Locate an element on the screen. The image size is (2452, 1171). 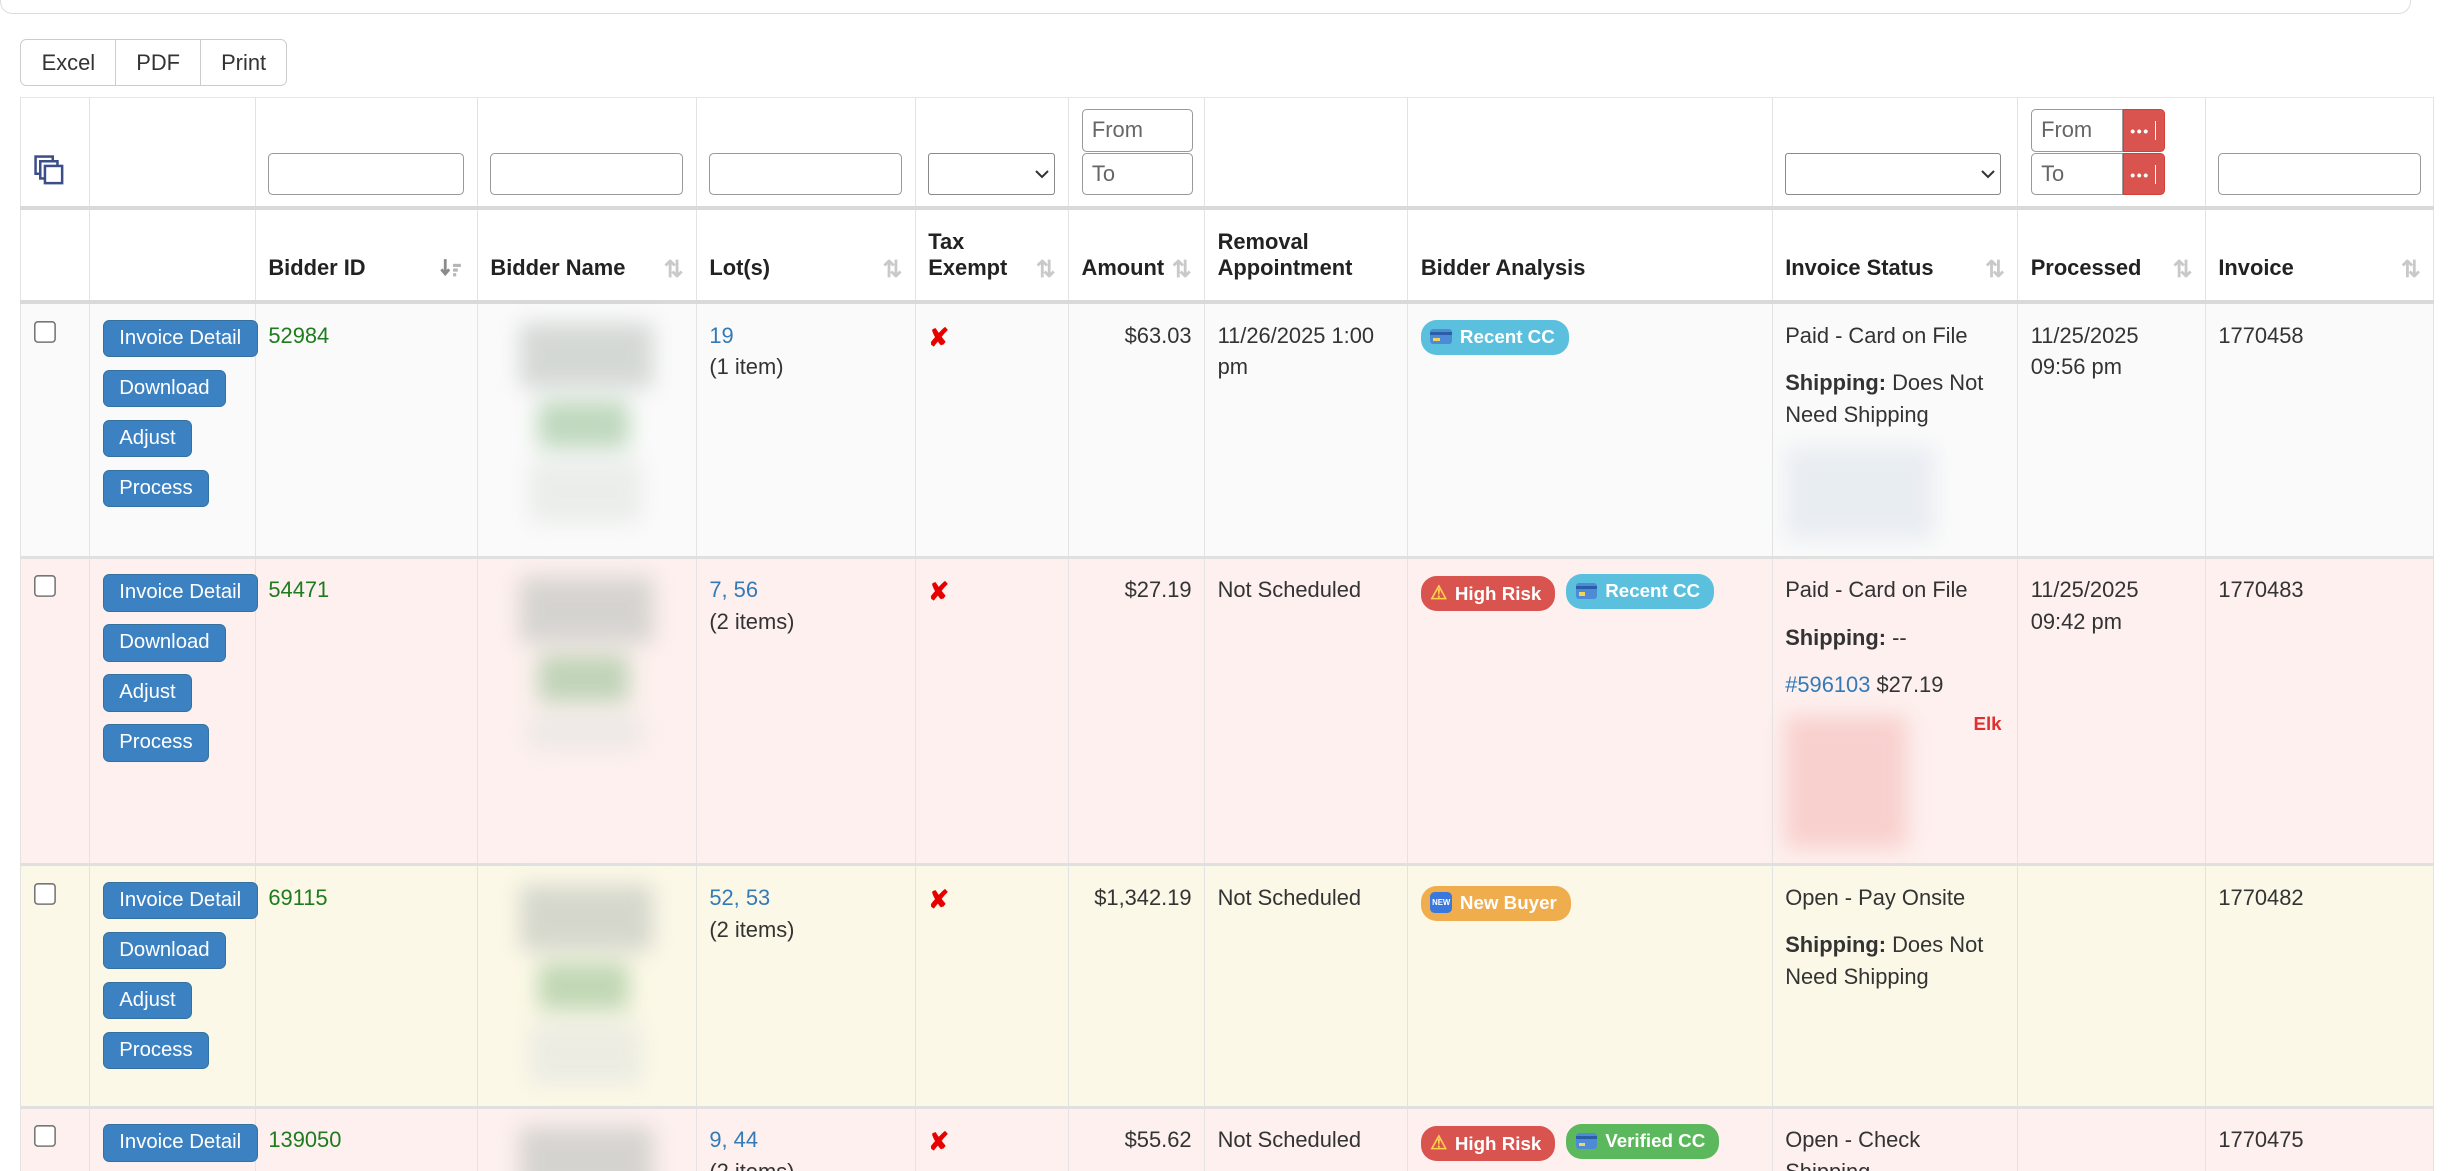
removal-filter-cell is located at coordinates (1306, 154).